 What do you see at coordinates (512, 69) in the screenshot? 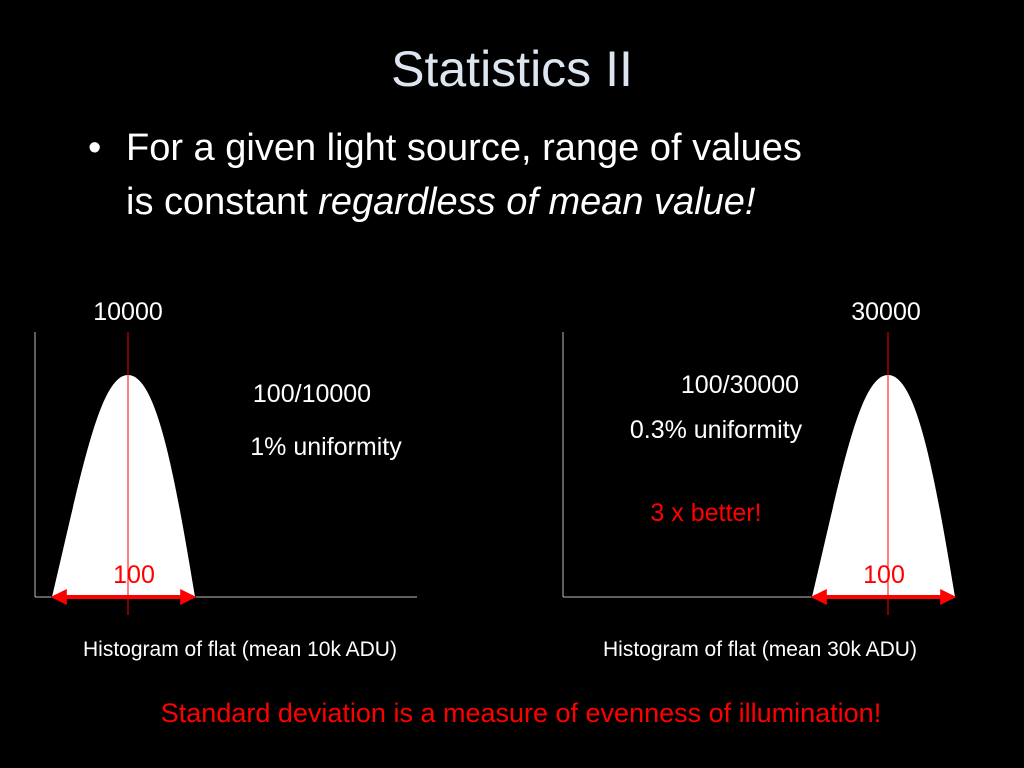
I see `slide-title: Statistics II` at bounding box center [512, 69].